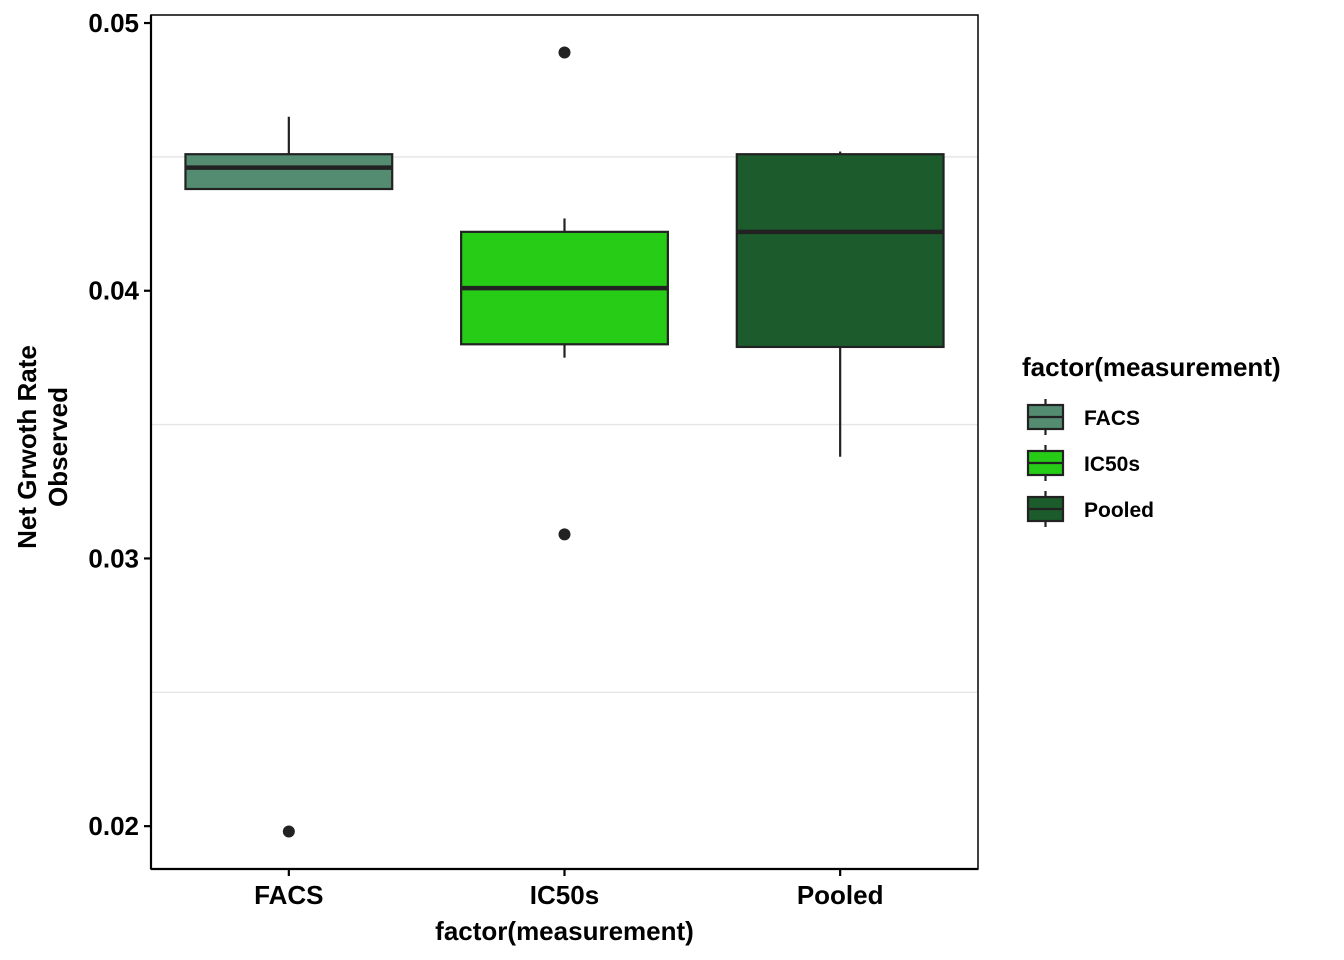  What do you see at coordinates (840, 895) in the screenshot?
I see `x-tick-label: Pooled` at bounding box center [840, 895].